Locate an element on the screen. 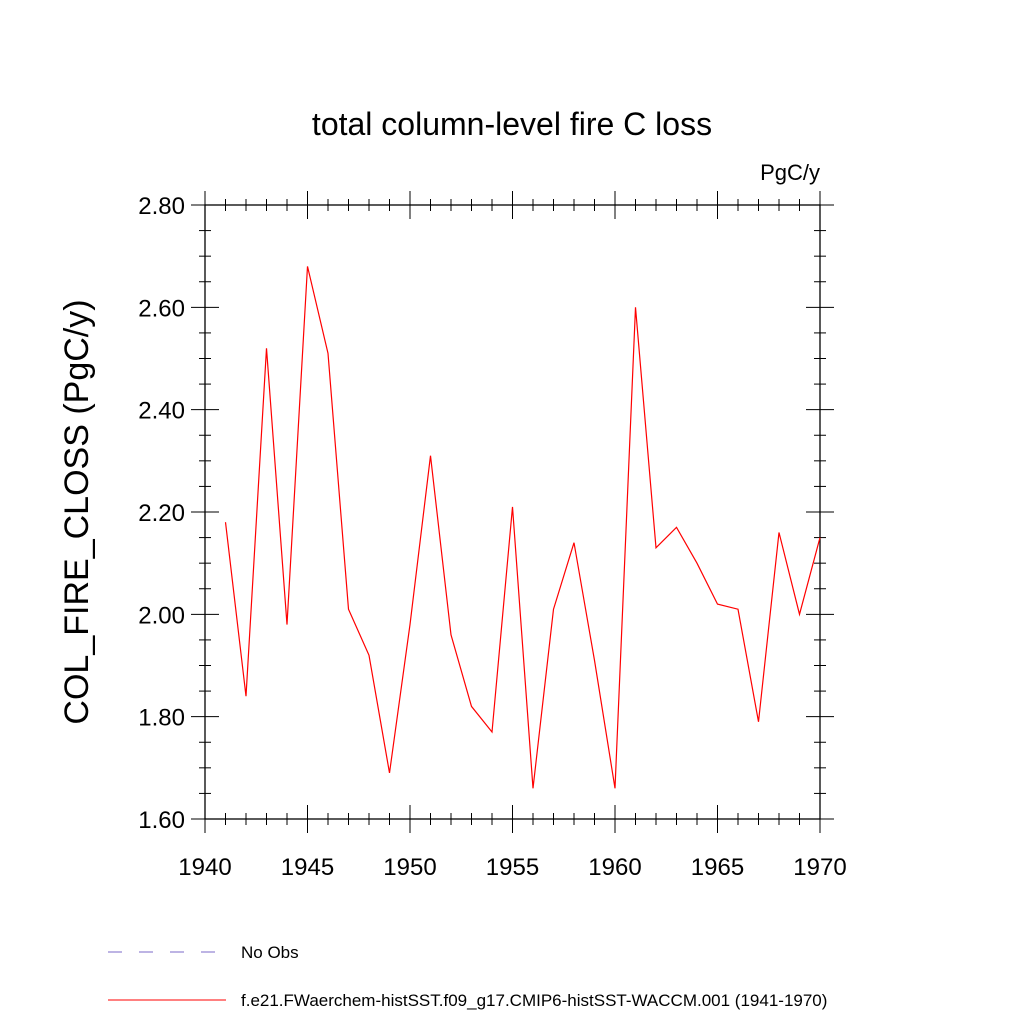 This screenshot has width=1024, height=1029. x-tick-label: 1970 is located at coordinates (819, 867).